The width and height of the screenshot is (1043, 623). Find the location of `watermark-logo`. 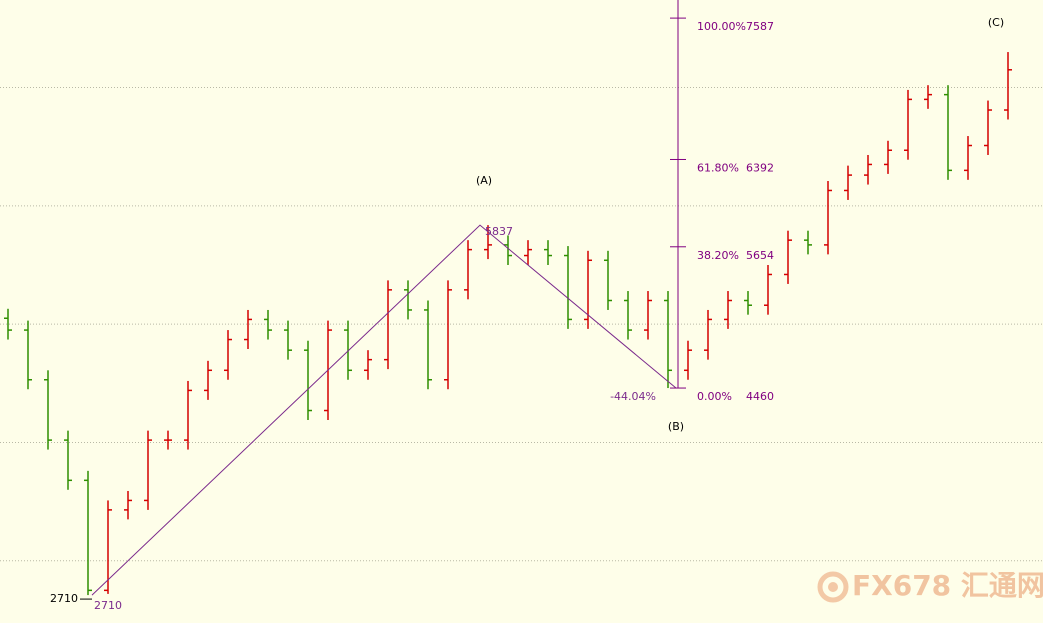

watermark-logo is located at coordinates (833, 587).